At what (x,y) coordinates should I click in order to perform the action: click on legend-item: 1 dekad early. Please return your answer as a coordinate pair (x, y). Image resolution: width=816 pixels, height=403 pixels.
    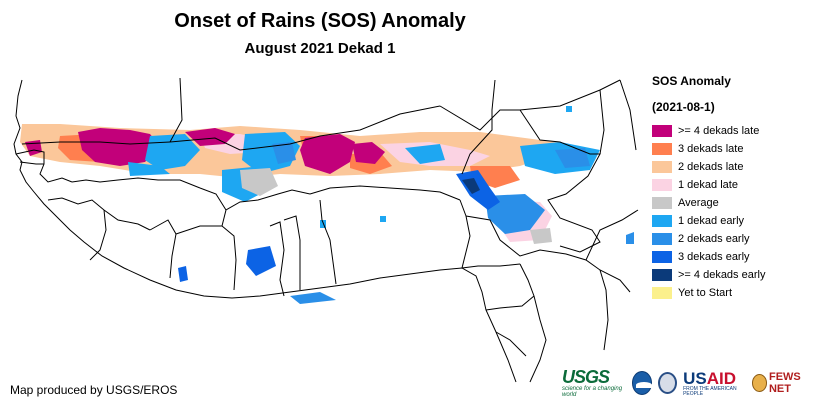
    Looking at the image, I should click on (732, 221).